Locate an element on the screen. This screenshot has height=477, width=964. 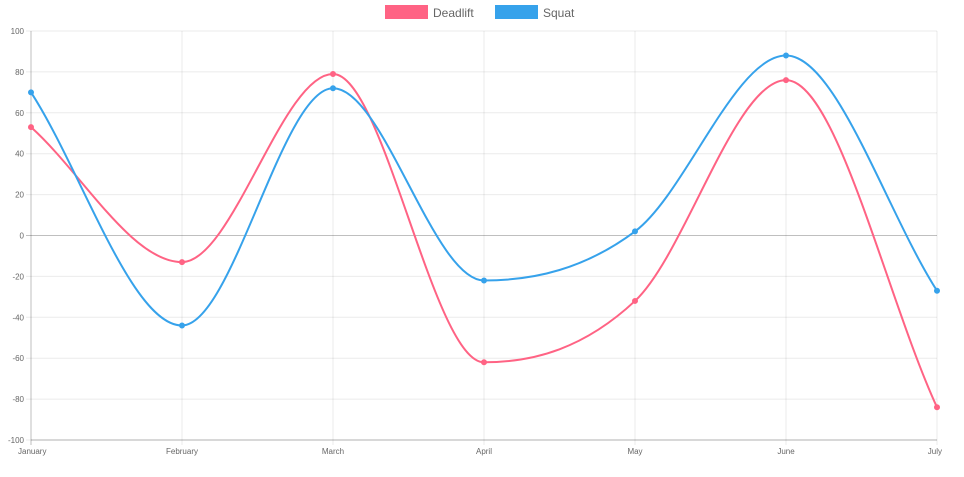
x-tick-label: June is located at coordinates (786, 451).